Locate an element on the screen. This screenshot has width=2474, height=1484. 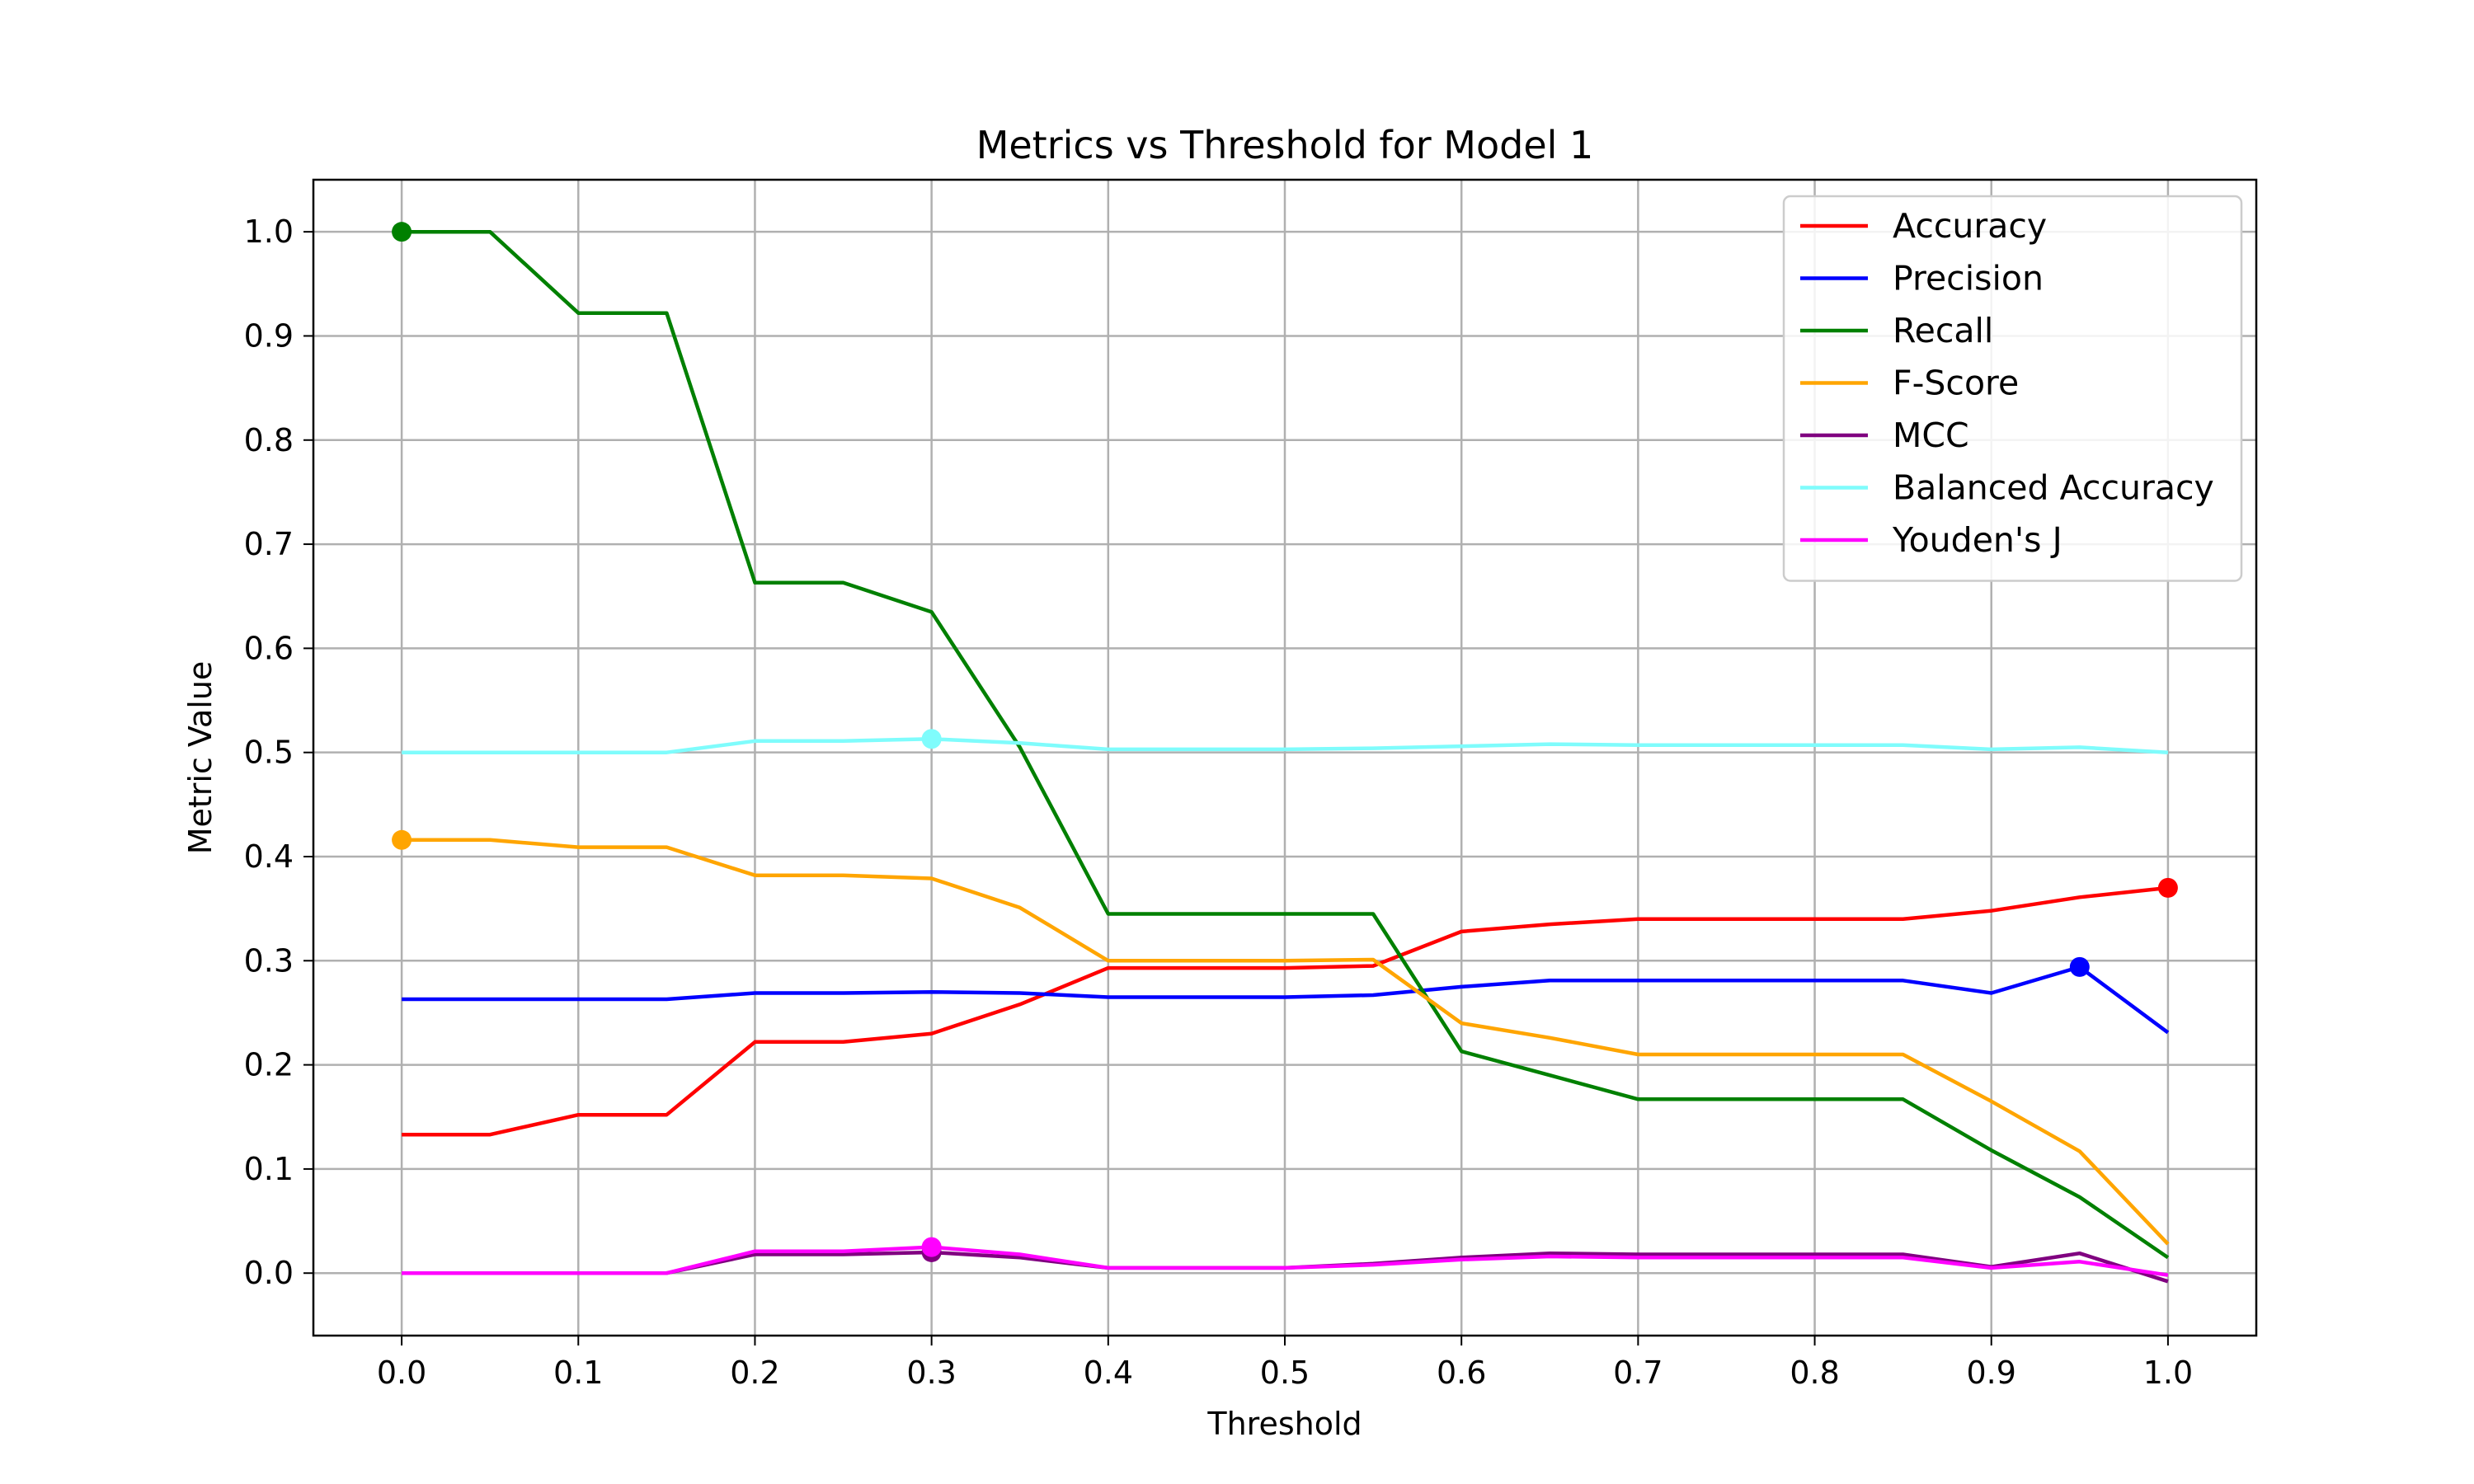
x-tick-label: 0.8 is located at coordinates (1814, 1373).